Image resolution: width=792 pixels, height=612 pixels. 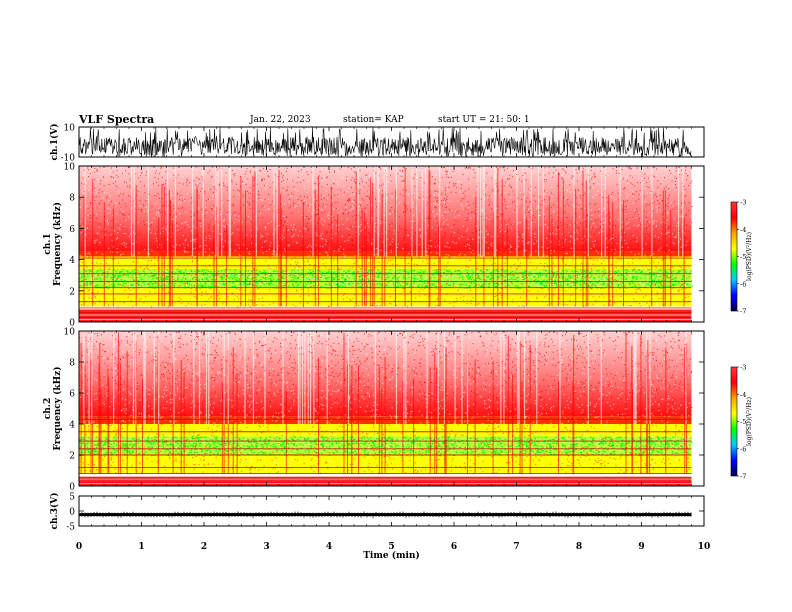 I want to click on ch1-spectrogram-ylabel-1: Frequency (kHz), so click(x=57, y=244).